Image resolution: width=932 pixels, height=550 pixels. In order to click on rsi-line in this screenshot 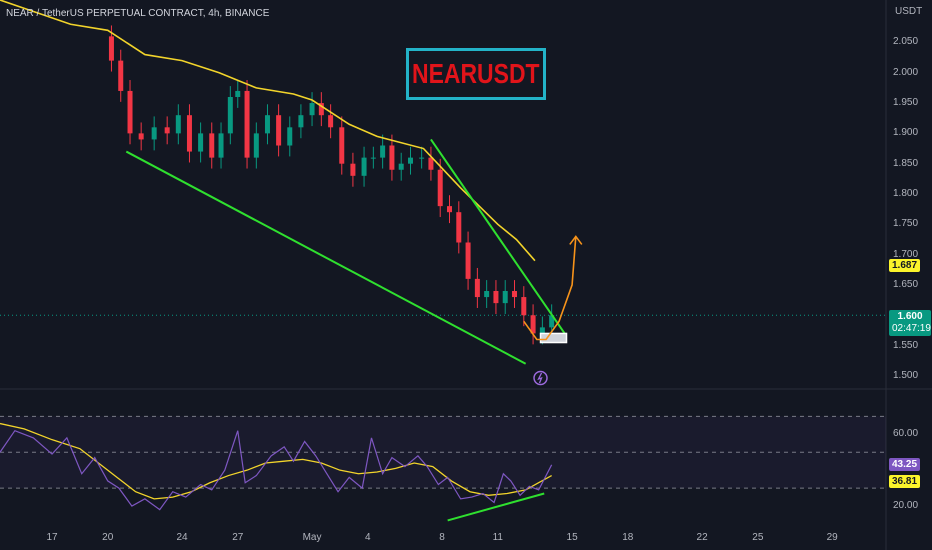, I will do `click(276, 470)`.